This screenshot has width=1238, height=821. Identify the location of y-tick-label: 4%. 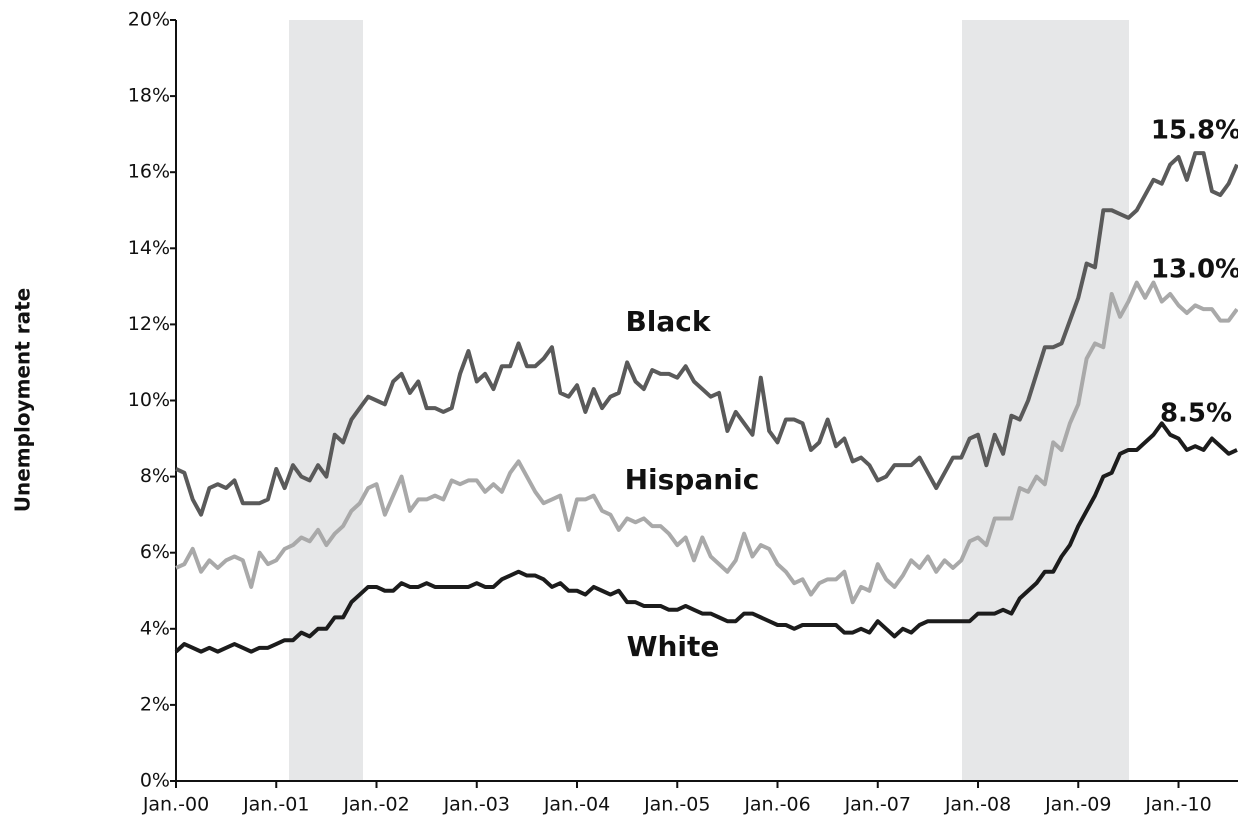
(155, 628).